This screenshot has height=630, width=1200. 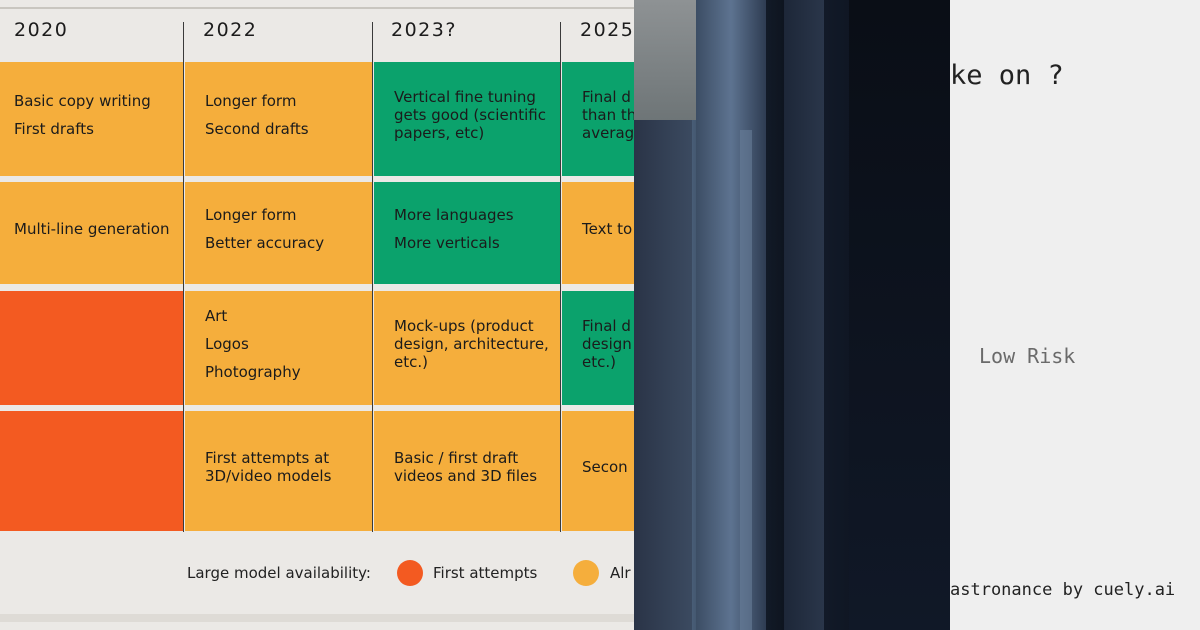 What do you see at coordinates (1027, 356) in the screenshot?
I see `risk-label: Low Risk` at bounding box center [1027, 356].